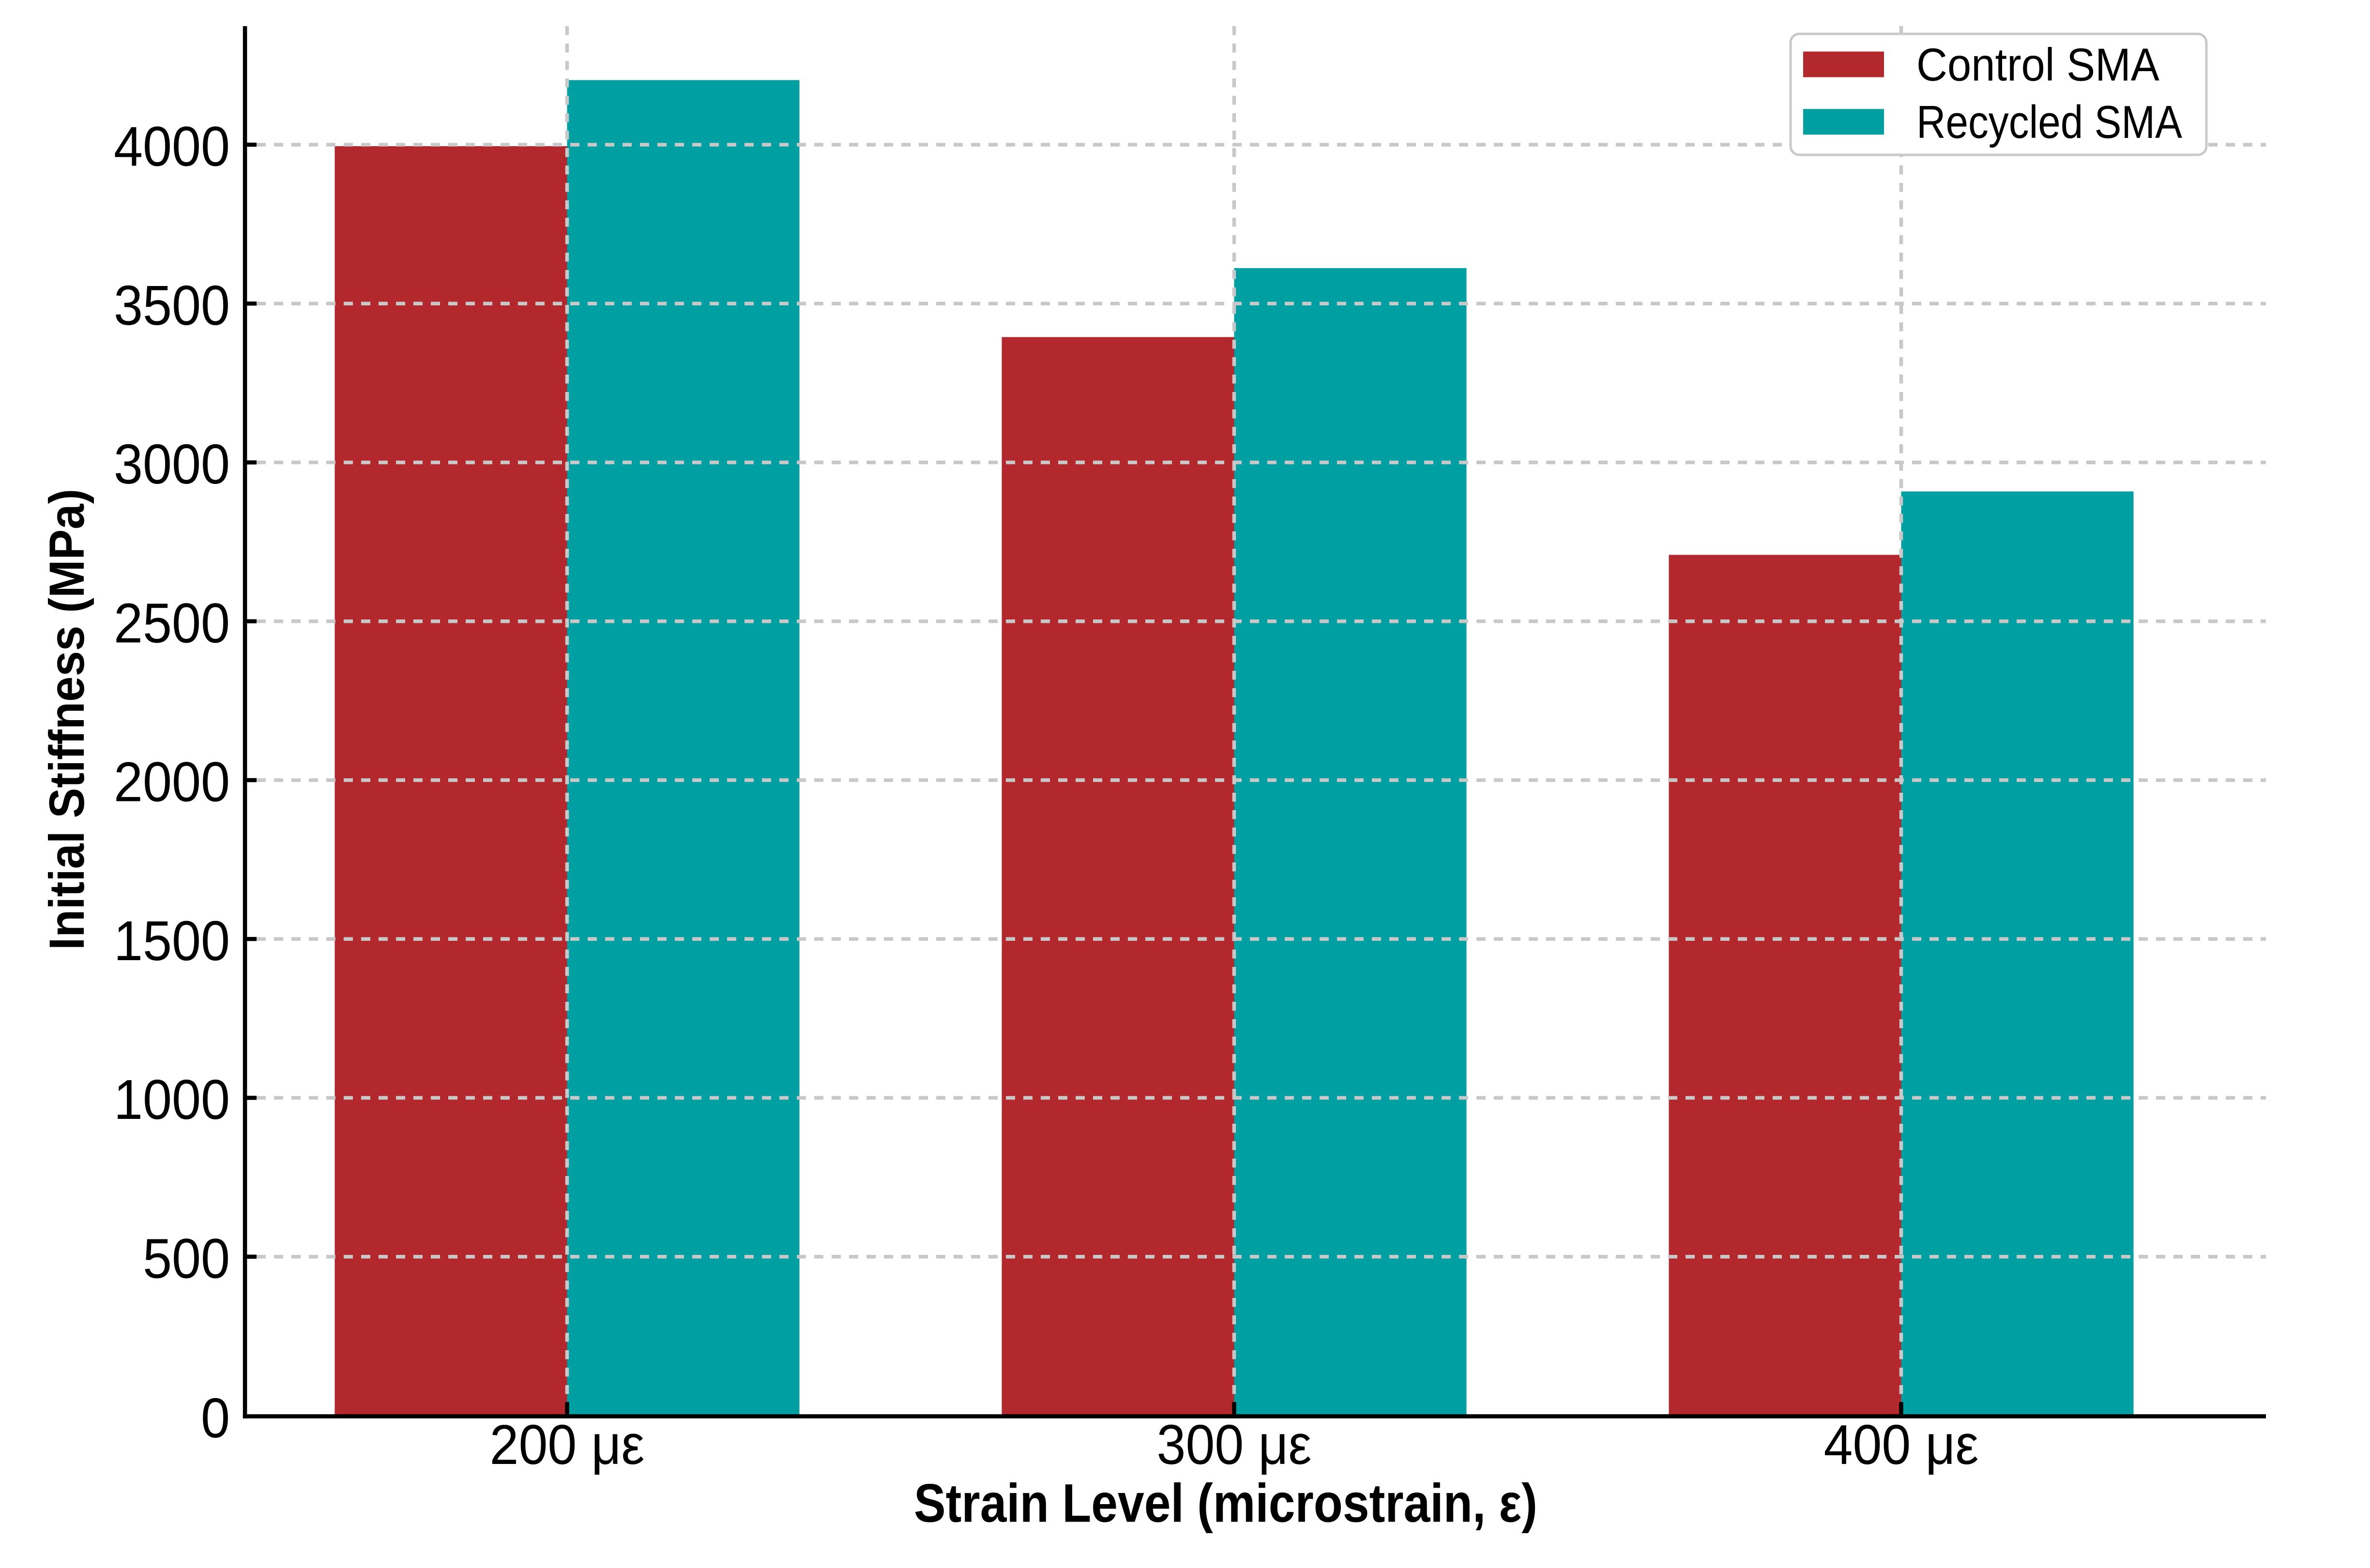  Describe the element at coordinates (186, 1258) in the screenshot. I see `svg-text: 500` at that location.